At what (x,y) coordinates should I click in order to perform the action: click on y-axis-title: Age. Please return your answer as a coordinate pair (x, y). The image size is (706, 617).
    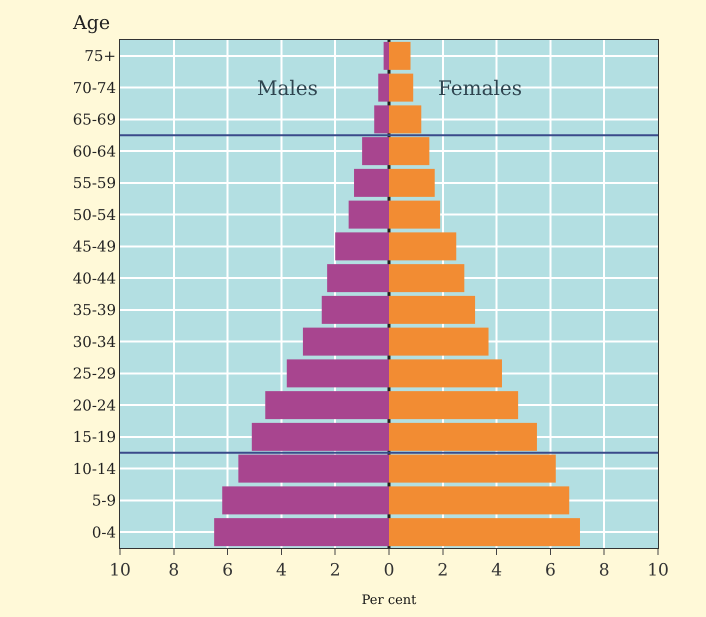
    Looking at the image, I should click on (91, 23).